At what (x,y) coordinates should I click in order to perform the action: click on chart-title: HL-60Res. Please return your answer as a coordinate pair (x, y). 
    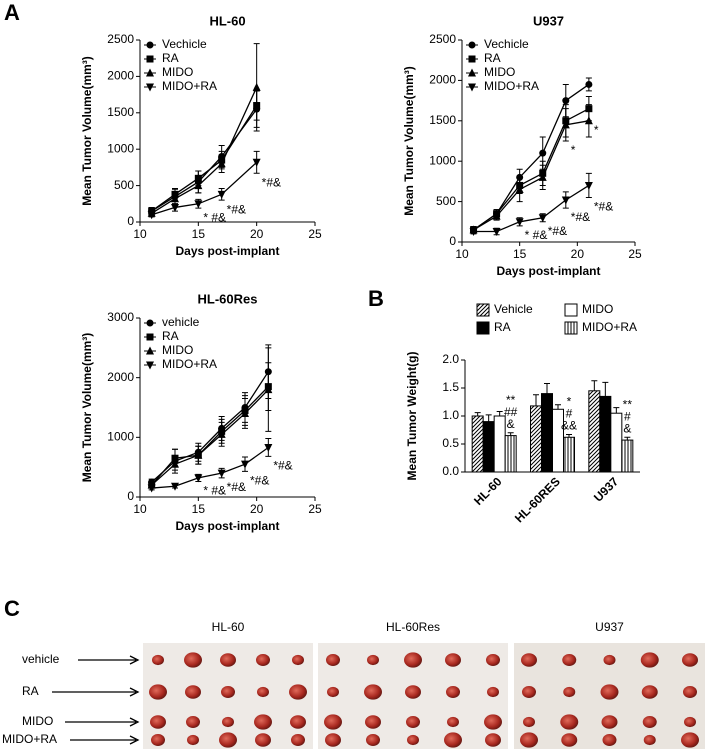
    Looking at the image, I should click on (228, 298).